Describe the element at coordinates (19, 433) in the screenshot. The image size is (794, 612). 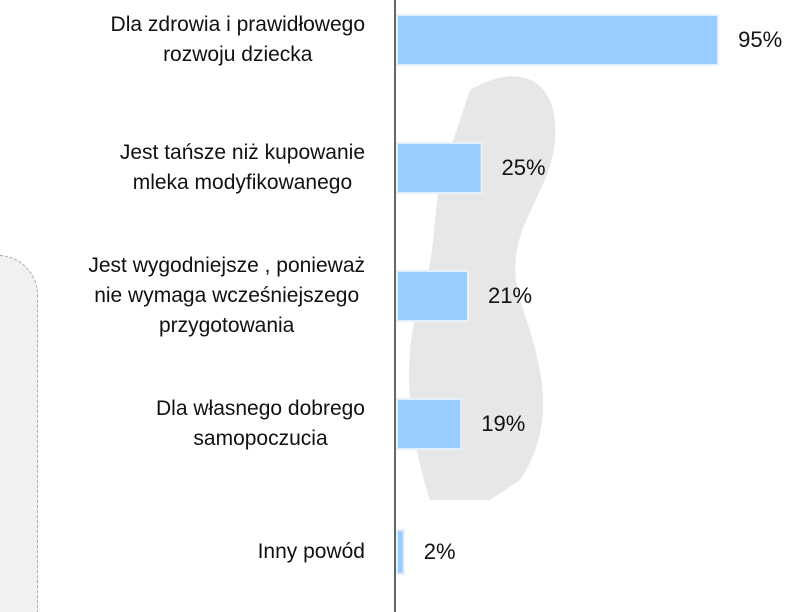
I see `dashed-panel` at that location.